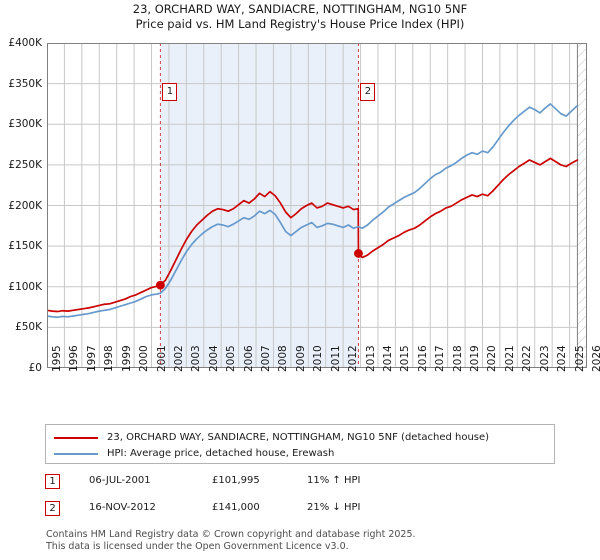  Describe the element at coordinates (25, 286) in the screenshot. I see `y-tick-label: £100K` at that location.